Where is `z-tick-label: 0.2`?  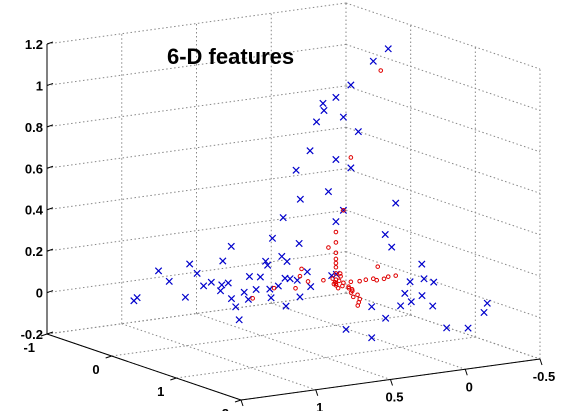
z-tick-label: 0.2 is located at coordinates (34, 251).